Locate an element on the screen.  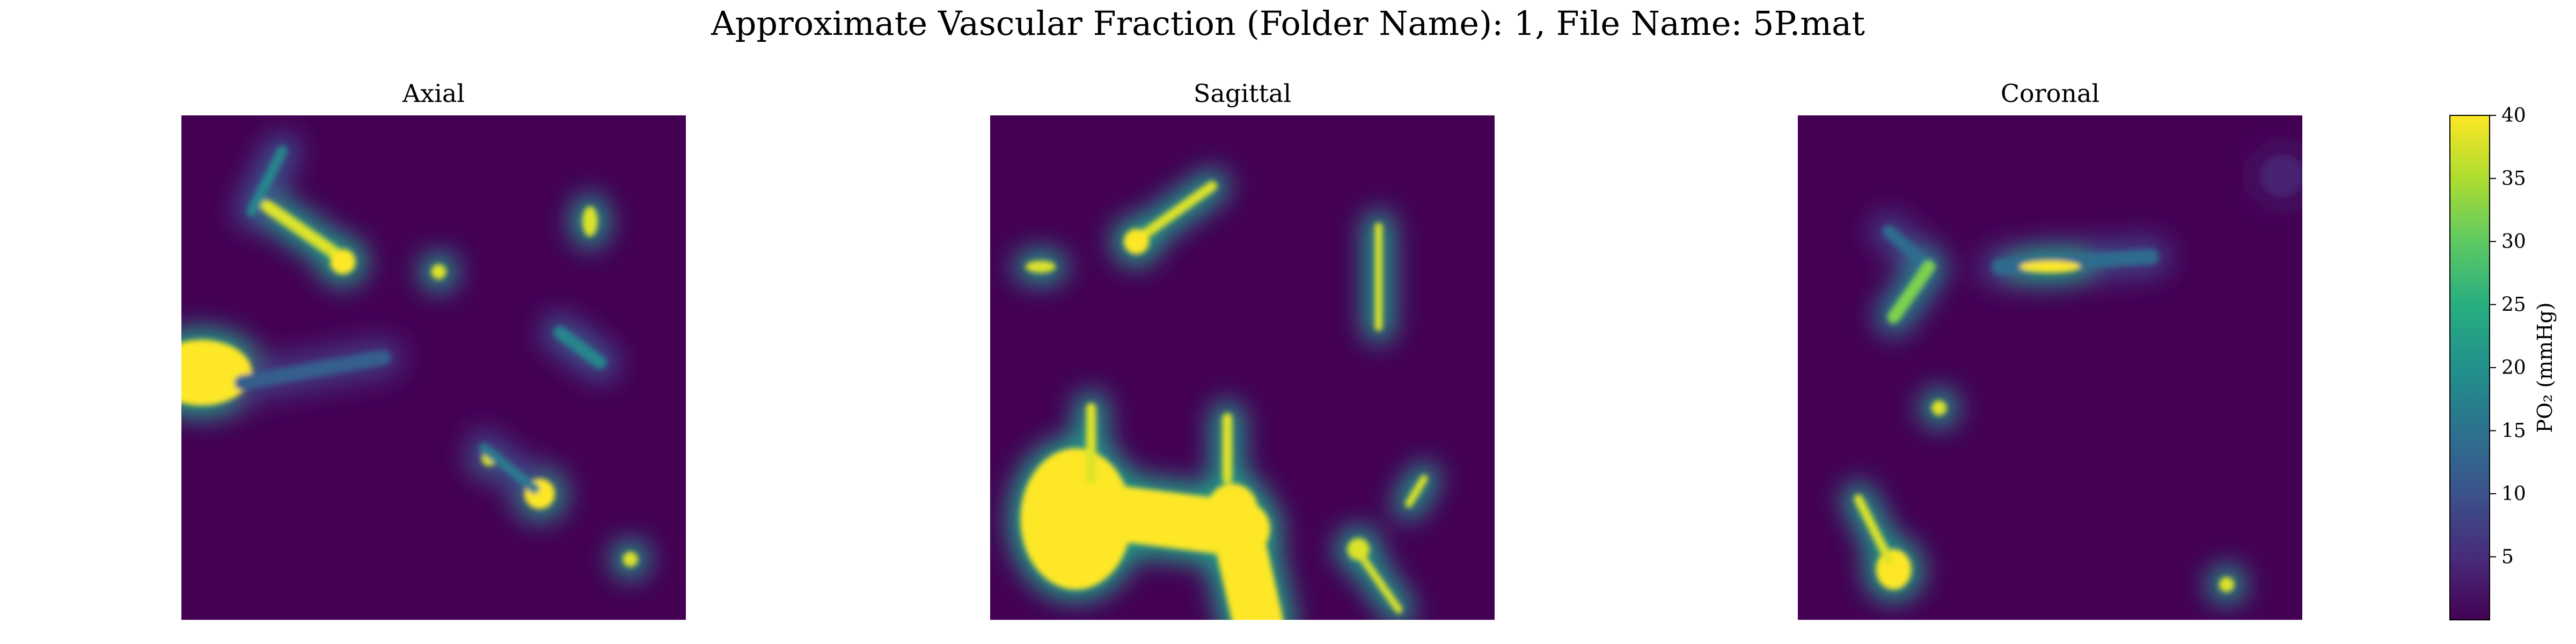
colorbar-gradient is located at coordinates (2469, 367).